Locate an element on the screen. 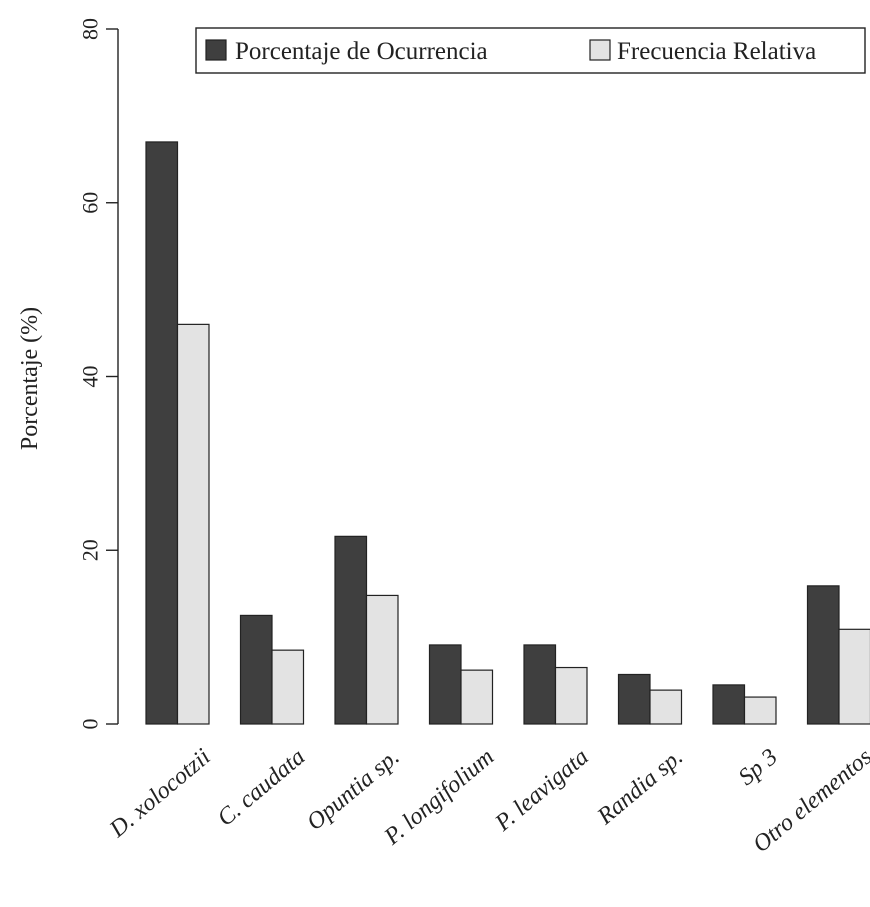 The image size is (870, 907). y-axis: 0 20 40 60 80 is located at coordinates (98, 374).